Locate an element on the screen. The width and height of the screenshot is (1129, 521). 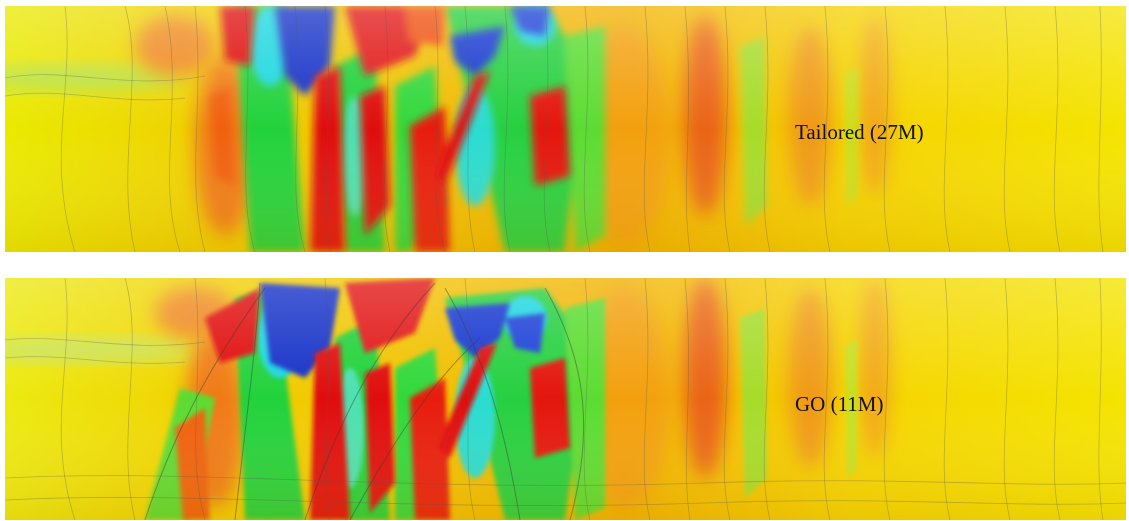
tailored-label: Tailored (27M) is located at coordinates (859, 132).